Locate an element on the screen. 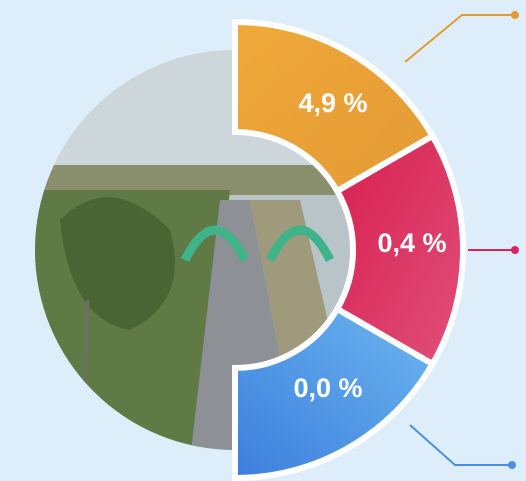 The image size is (526, 481). segment-label: 0,4 % is located at coordinates (411, 243).